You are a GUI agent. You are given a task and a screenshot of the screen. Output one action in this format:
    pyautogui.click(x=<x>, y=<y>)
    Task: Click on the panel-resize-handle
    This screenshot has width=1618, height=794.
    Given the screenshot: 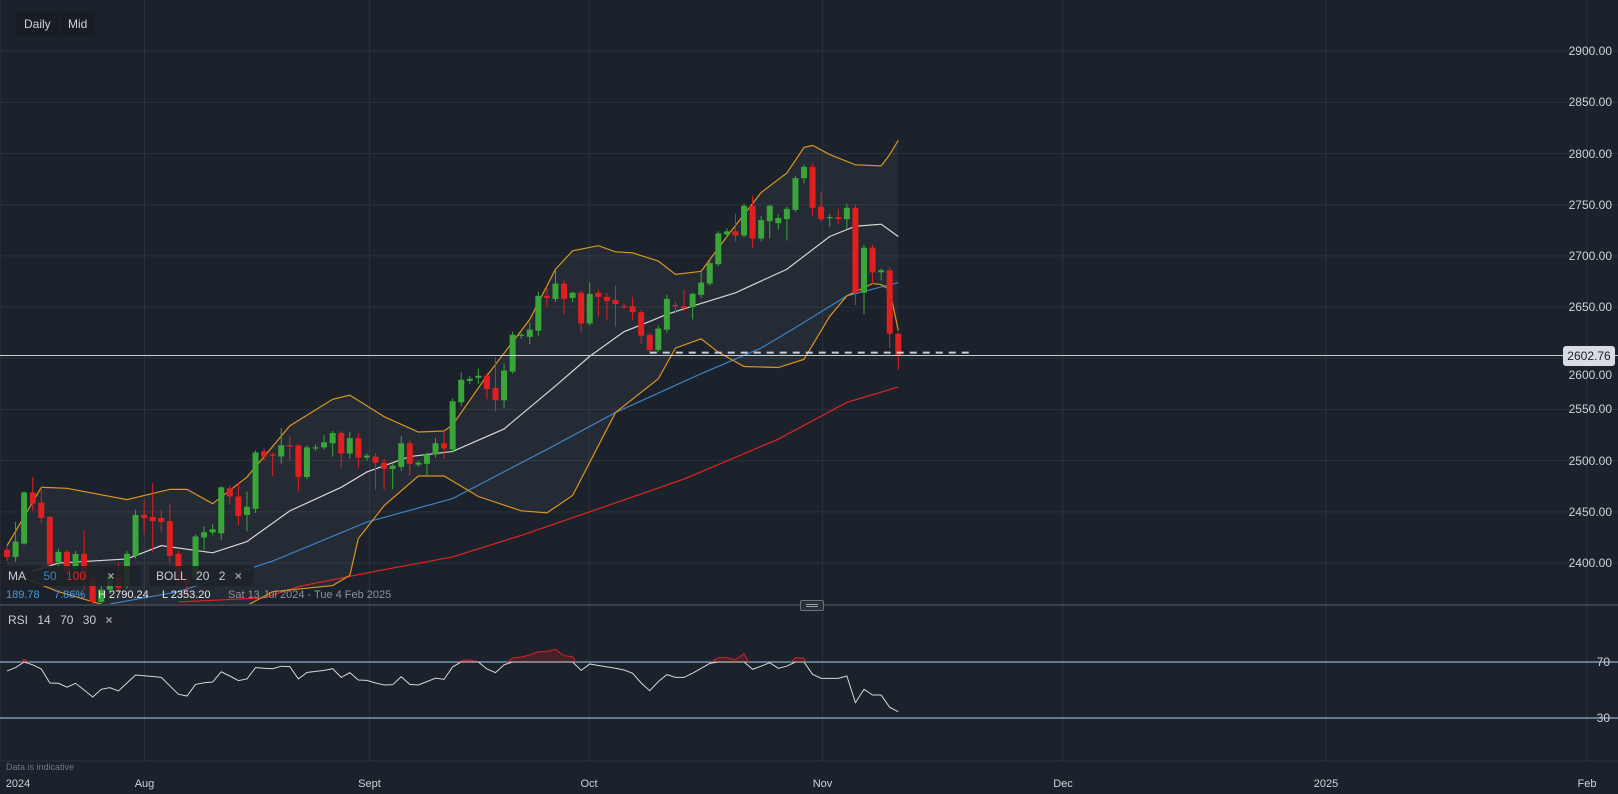 What is the action you would take?
    pyautogui.click(x=812, y=605)
    